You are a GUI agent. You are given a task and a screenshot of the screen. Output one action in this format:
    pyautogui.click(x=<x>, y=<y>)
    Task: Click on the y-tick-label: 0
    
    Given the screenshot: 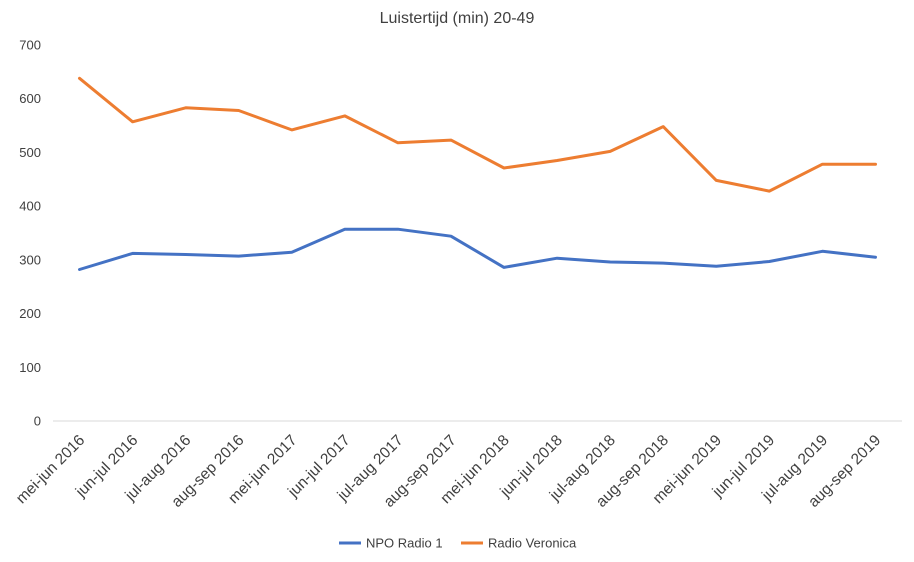 What is the action you would take?
    pyautogui.click(x=37, y=421)
    